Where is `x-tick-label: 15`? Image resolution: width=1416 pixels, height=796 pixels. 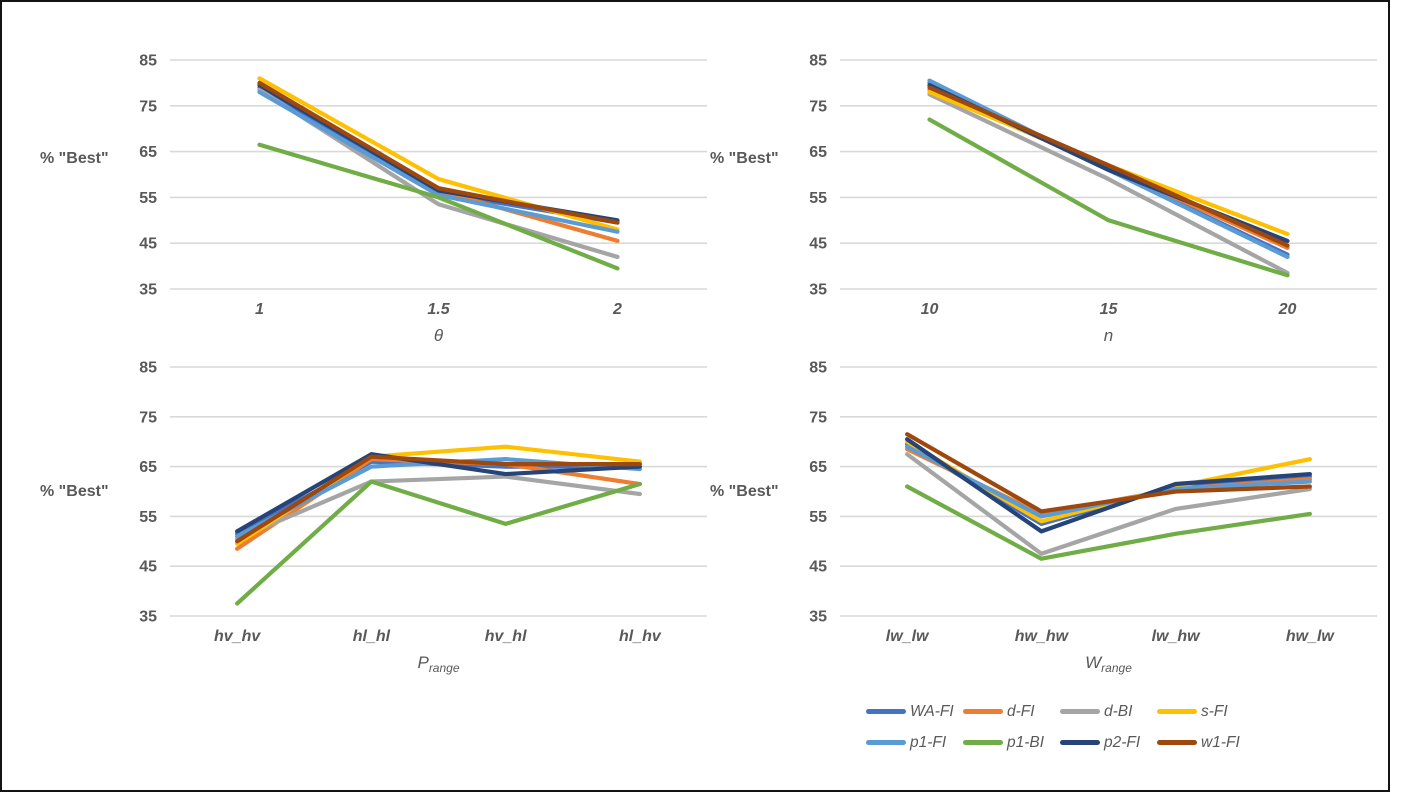 x-tick-label: 15 is located at coordinates (1109, 309).